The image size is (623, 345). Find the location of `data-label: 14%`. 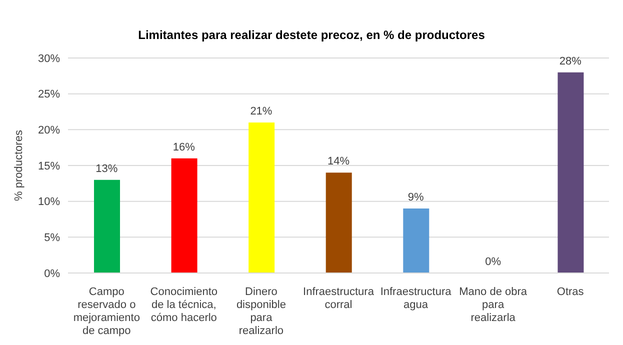

data-label: 14% is located at coordinates (338, 162).